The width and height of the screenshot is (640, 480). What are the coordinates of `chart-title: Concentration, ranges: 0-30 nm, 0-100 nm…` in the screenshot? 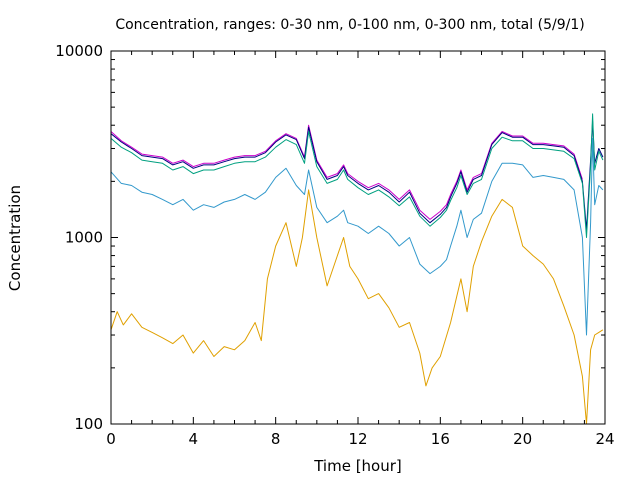 It's located at (349, 25).